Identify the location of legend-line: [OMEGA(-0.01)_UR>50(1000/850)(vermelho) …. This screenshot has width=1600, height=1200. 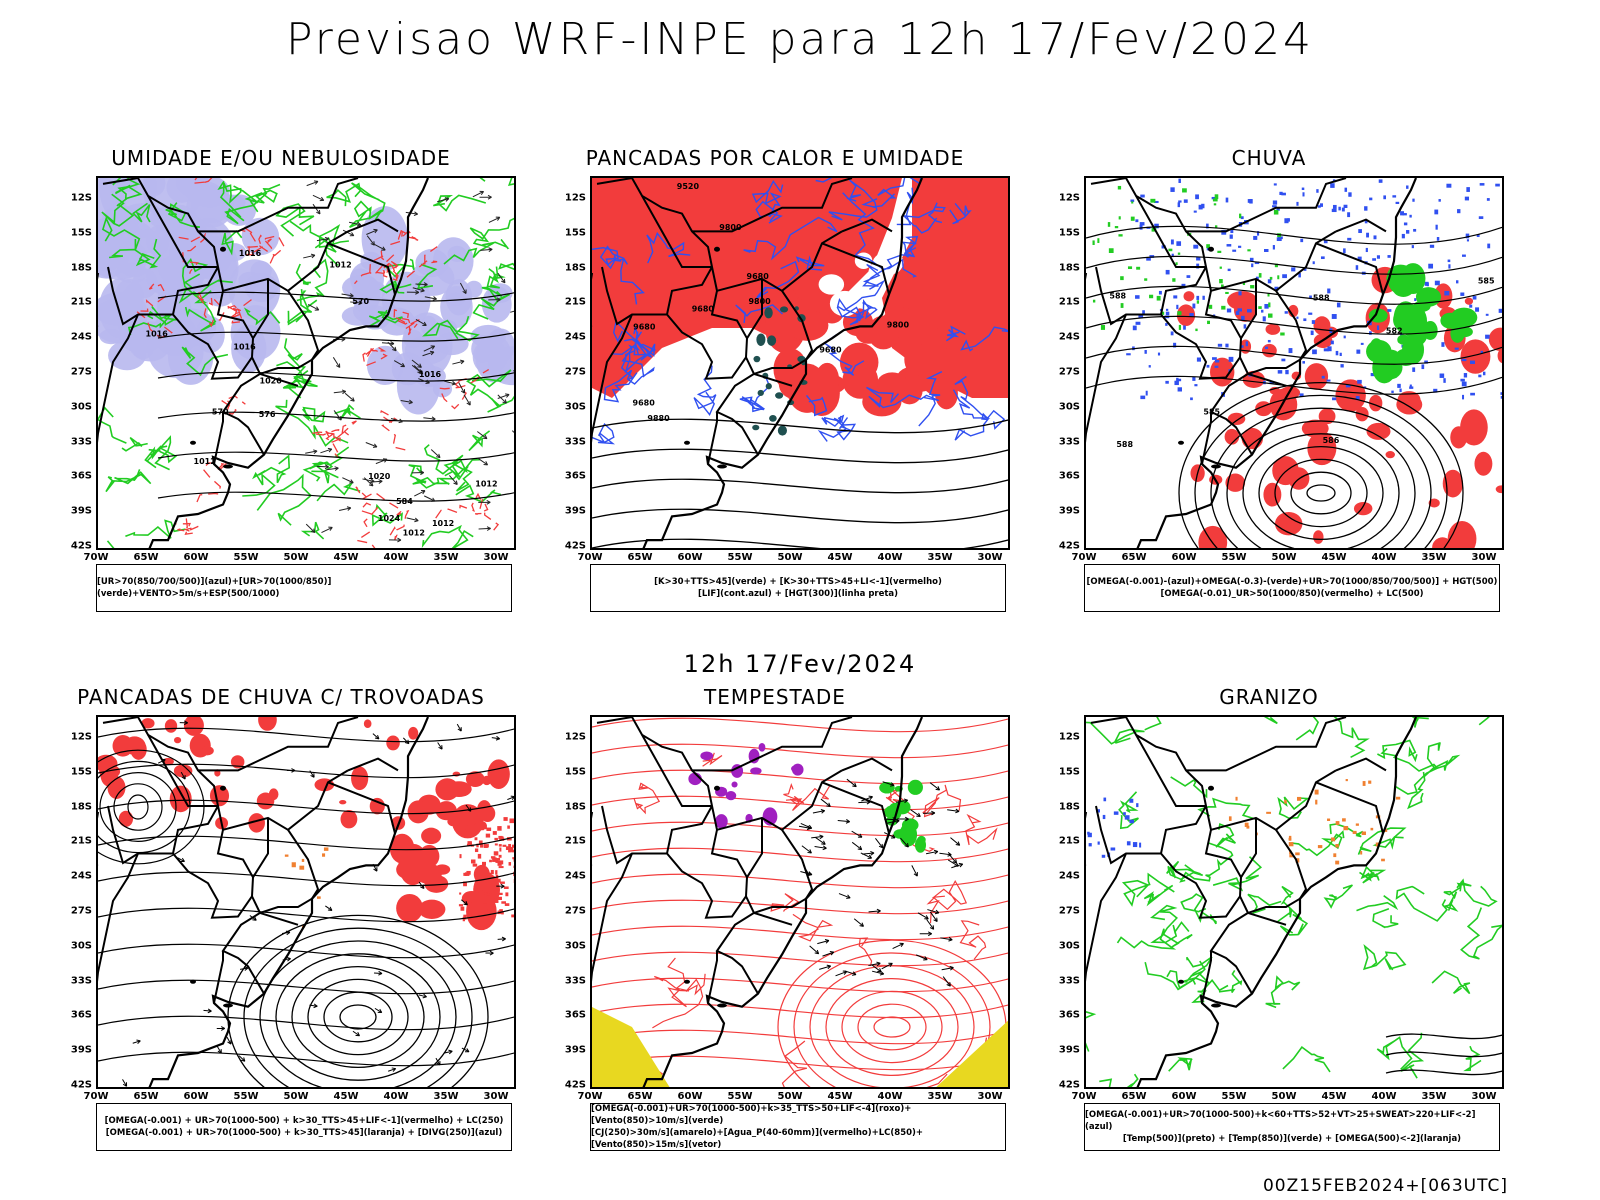
(1292, 594).